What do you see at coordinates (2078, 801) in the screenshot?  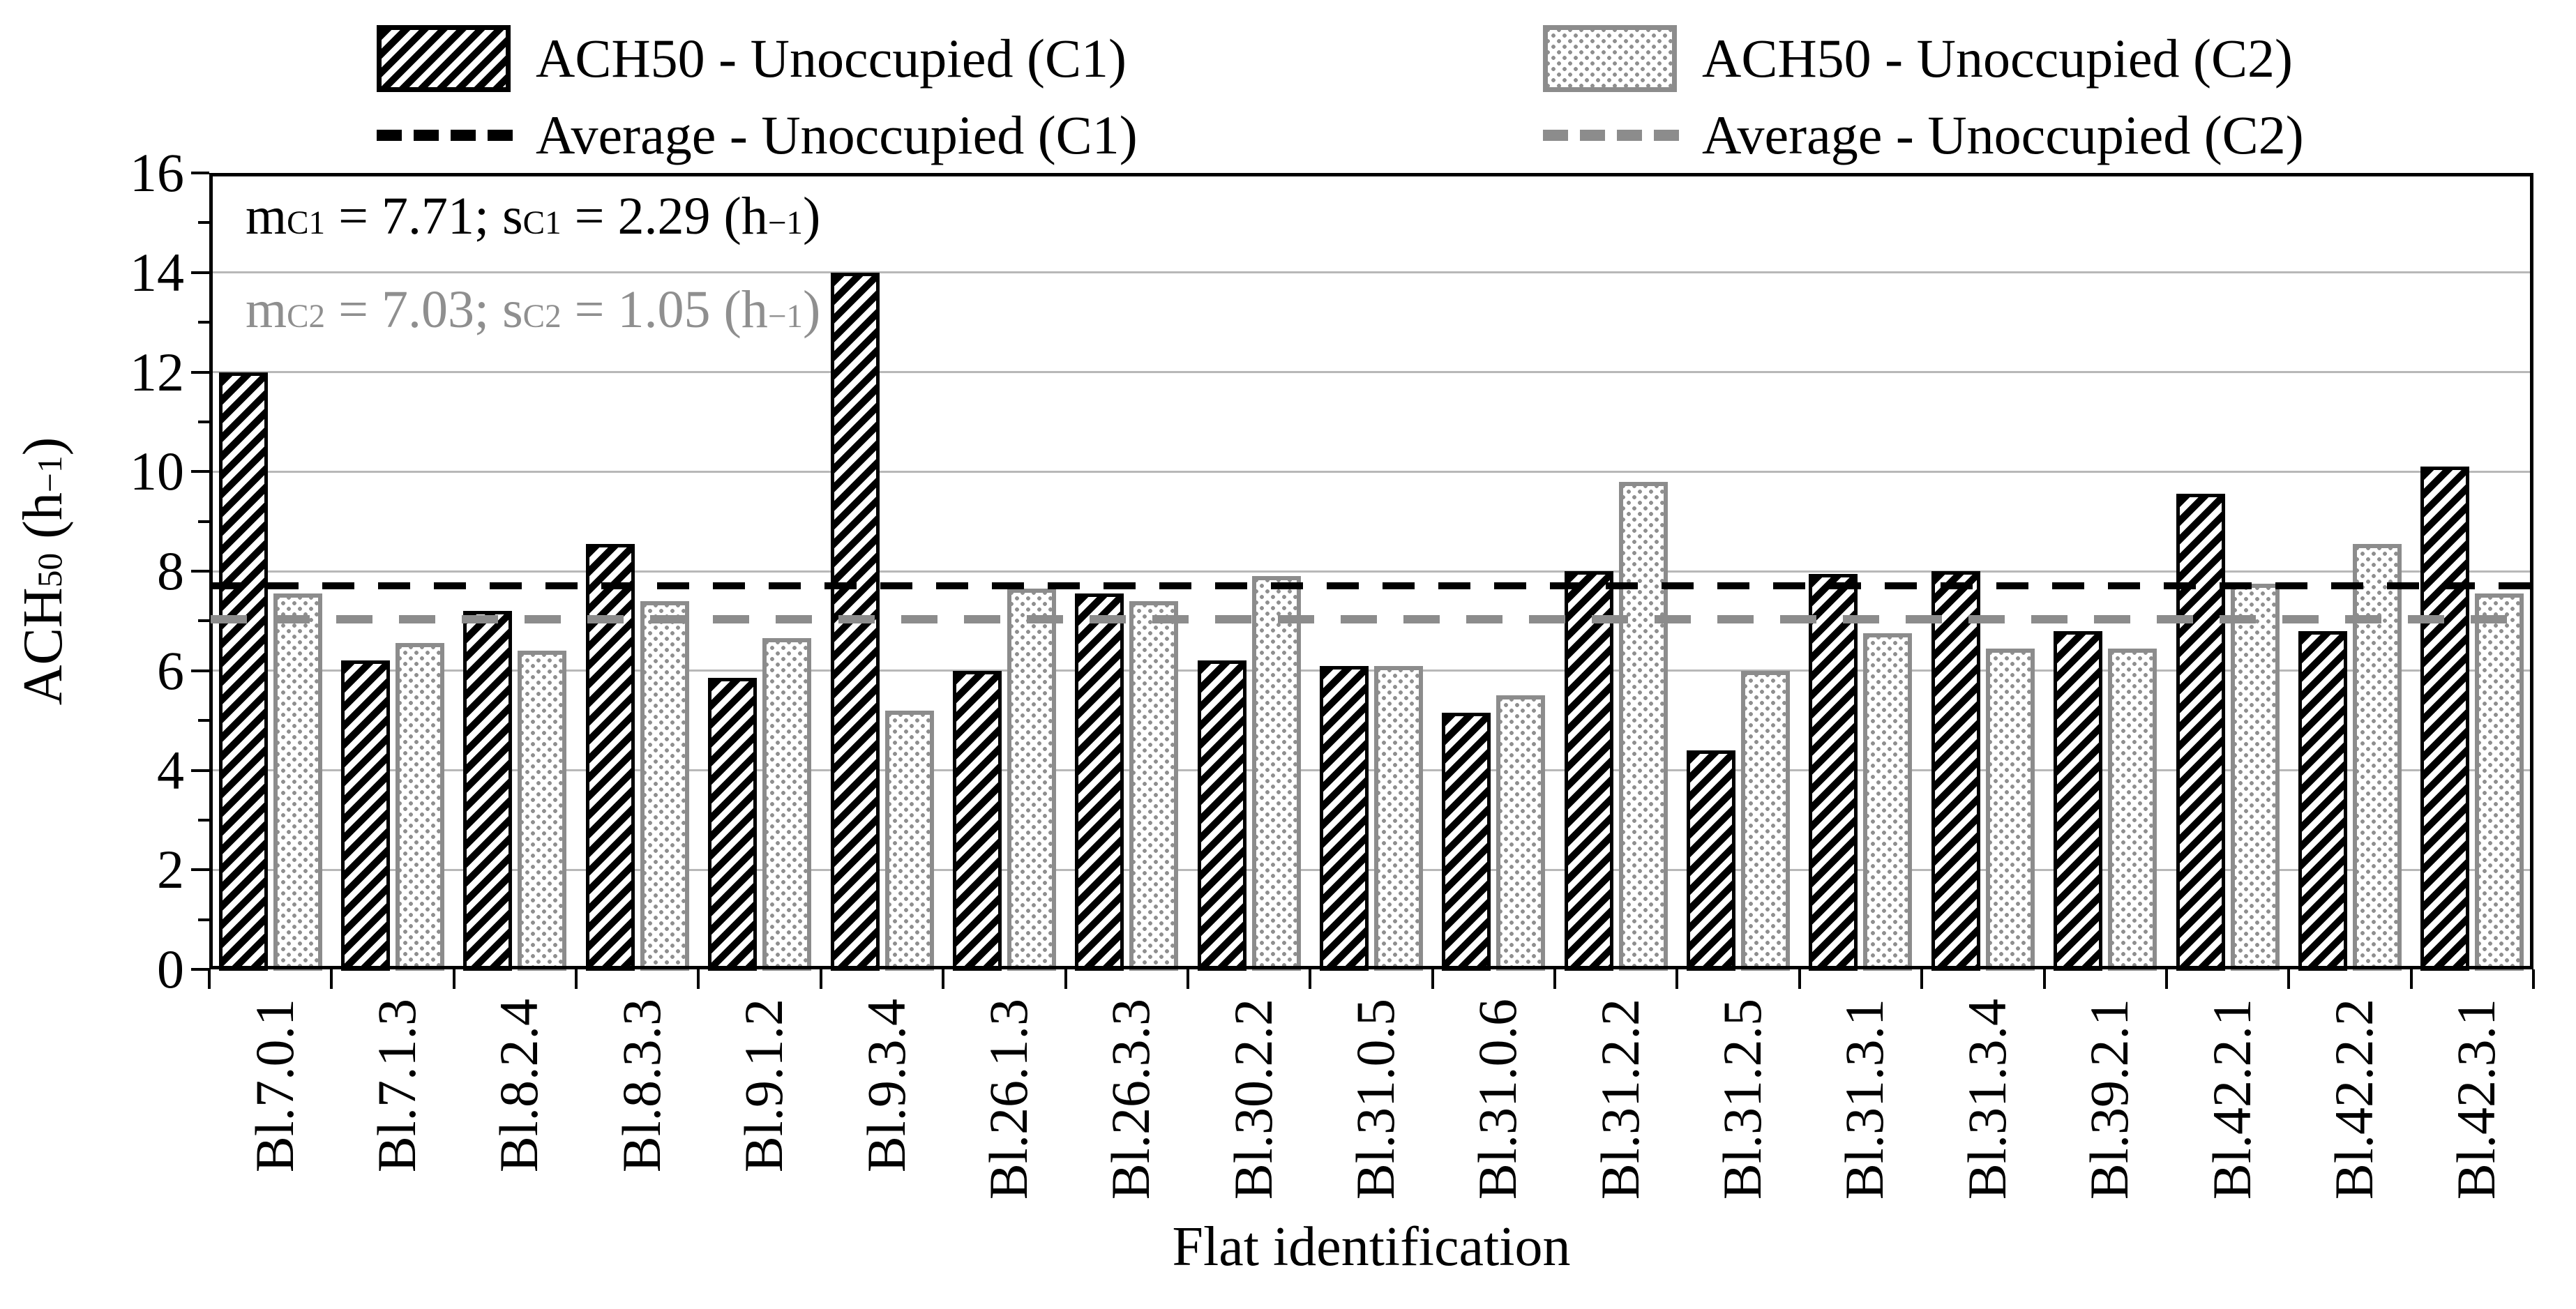 I see `bar-c1-Bl.39.2.1` at bounding box center [2078, 801].